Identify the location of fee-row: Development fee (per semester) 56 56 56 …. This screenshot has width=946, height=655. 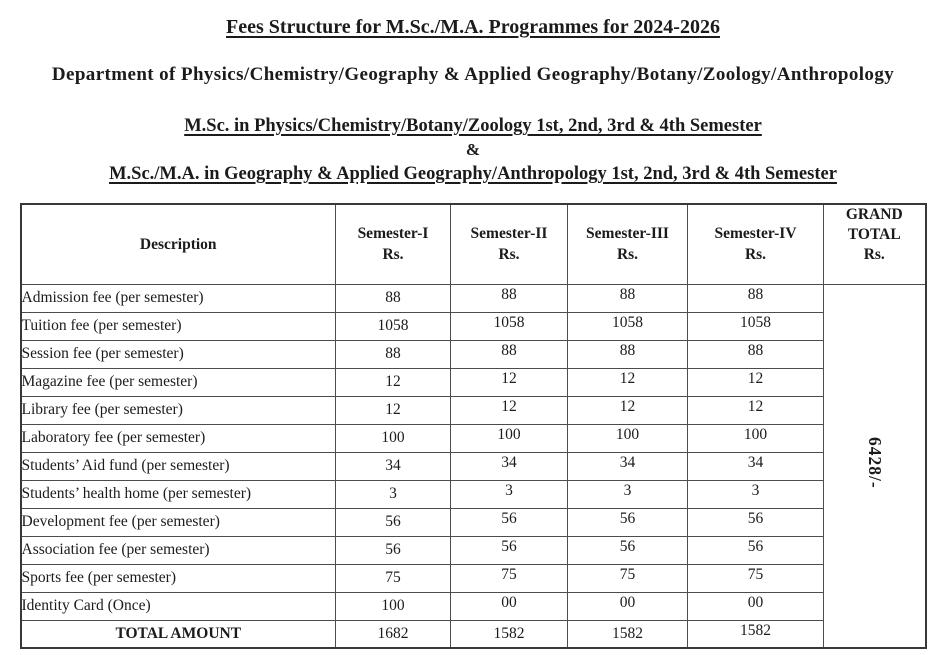
(473, 522).